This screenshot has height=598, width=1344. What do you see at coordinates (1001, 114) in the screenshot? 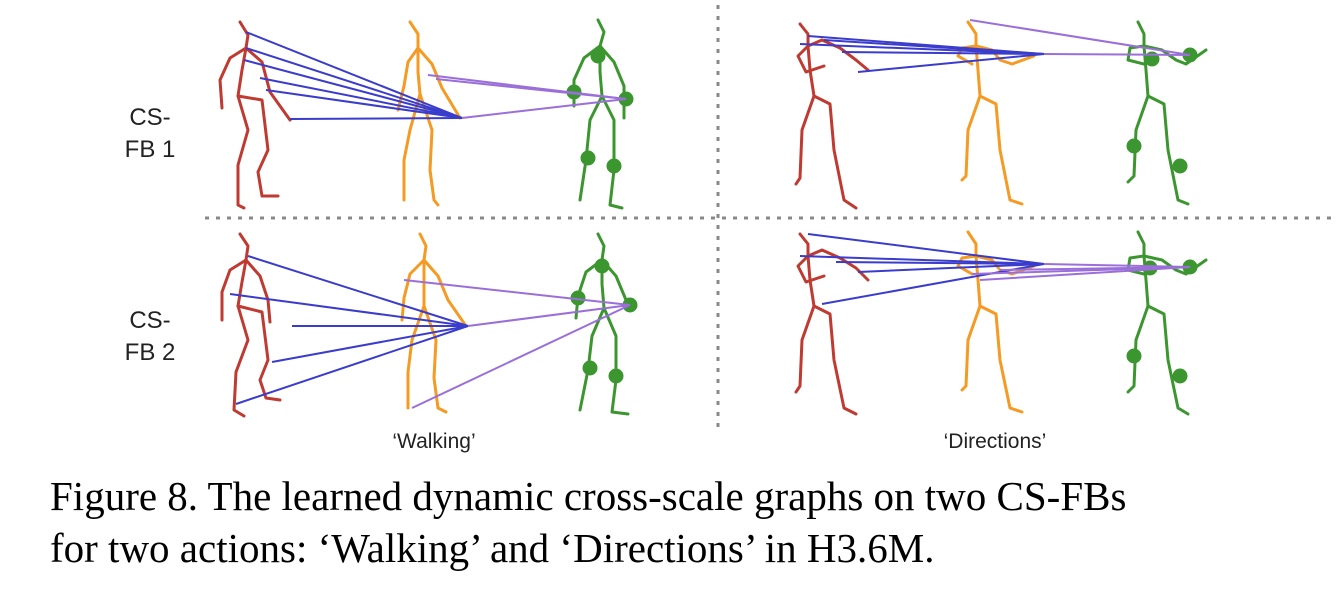
I see `panel-directions-fb1` at bounding box center [1001, 114].